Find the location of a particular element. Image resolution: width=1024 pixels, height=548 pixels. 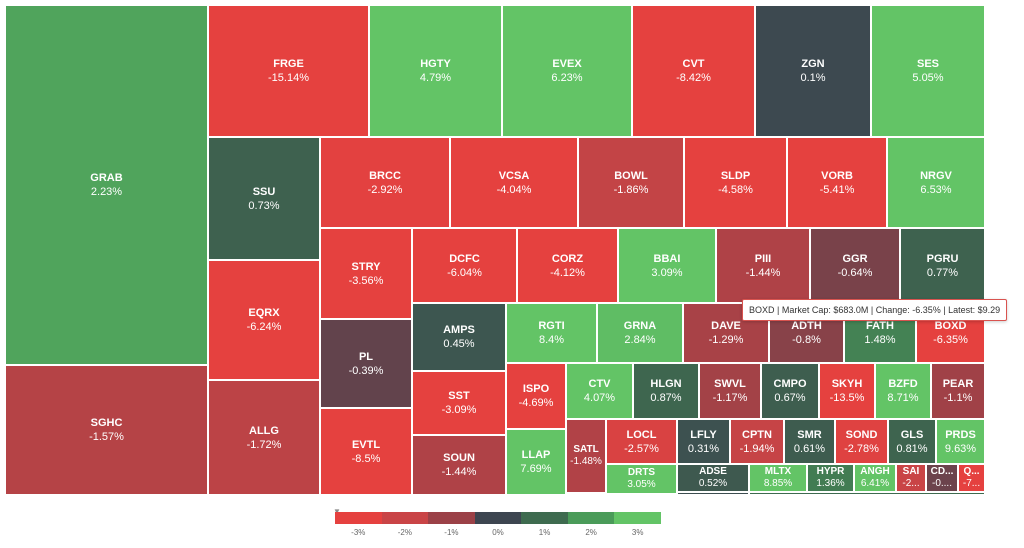

tile-lfly: LFLY 0.31% is located at coordinates (703, 441).